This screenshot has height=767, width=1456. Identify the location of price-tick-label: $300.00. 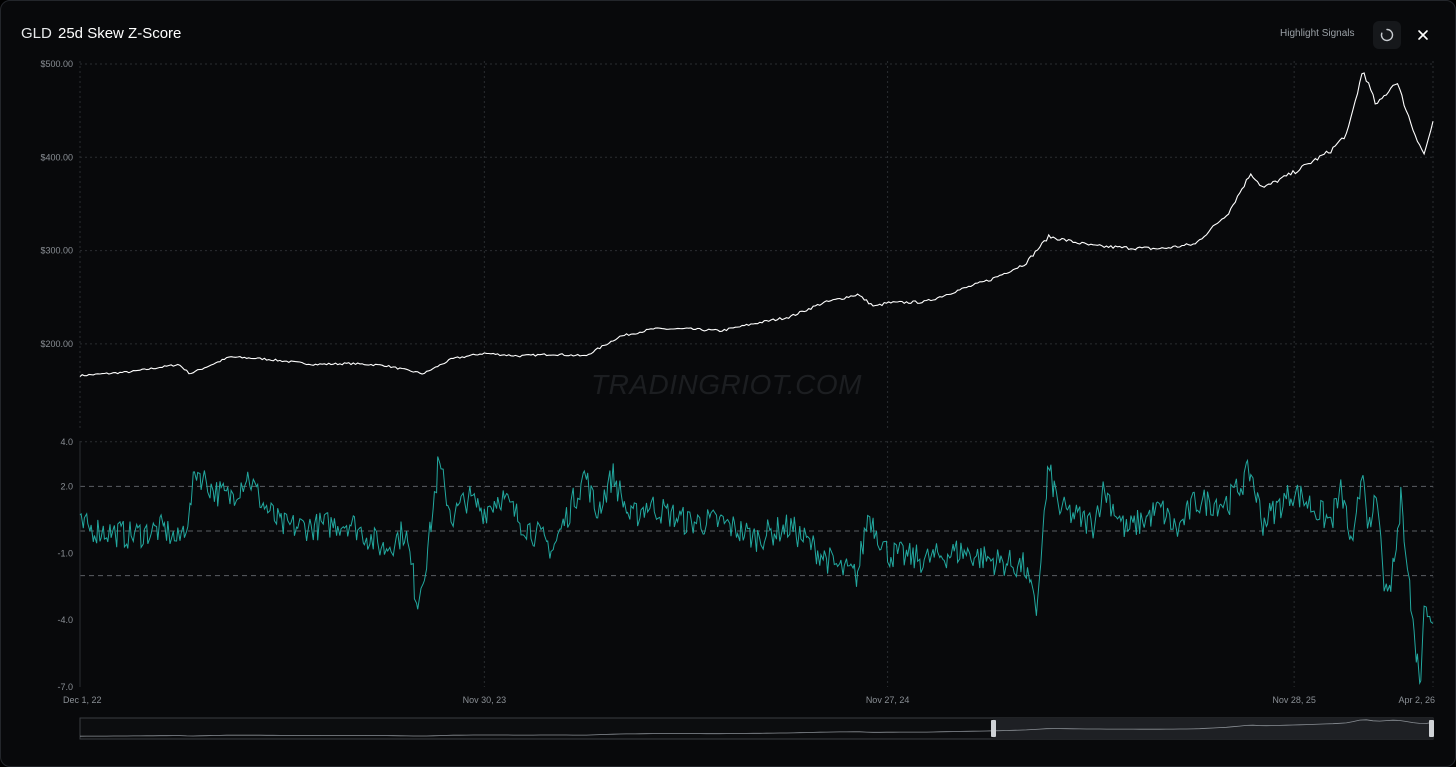
(56, 251).